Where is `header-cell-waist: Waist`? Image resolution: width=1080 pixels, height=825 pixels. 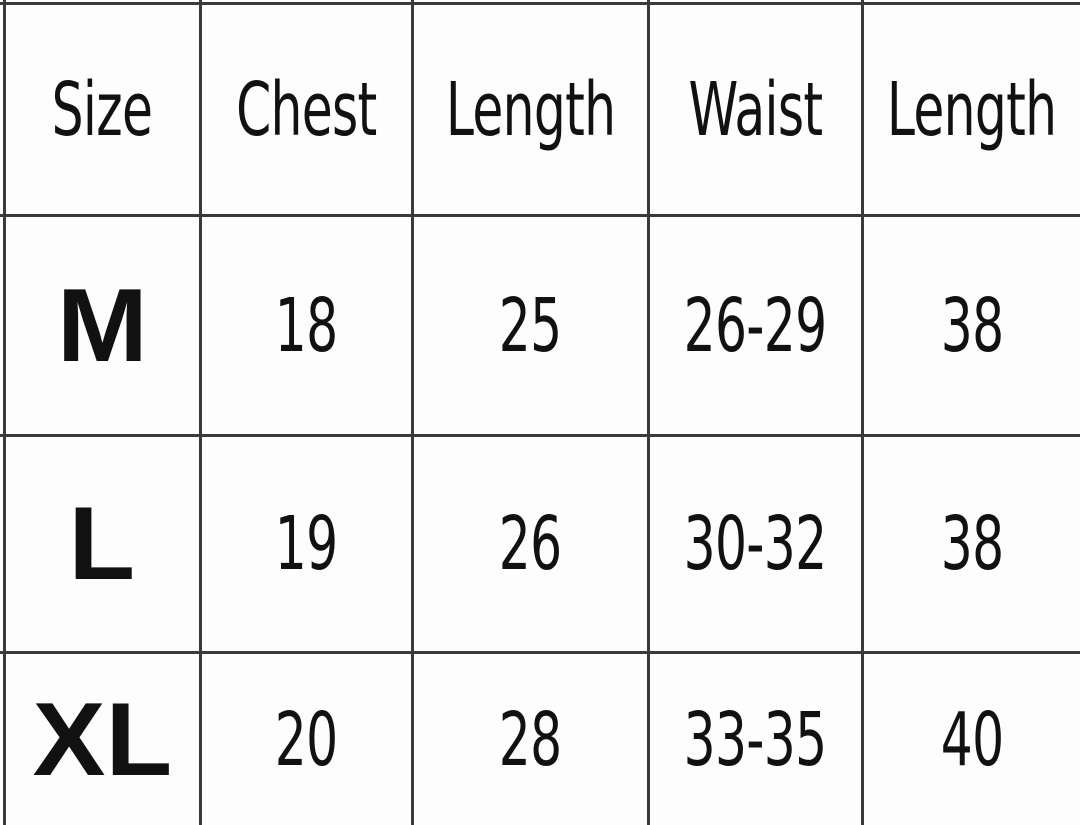 header-cell-waist: Waist is located at coordinates (755, 109).